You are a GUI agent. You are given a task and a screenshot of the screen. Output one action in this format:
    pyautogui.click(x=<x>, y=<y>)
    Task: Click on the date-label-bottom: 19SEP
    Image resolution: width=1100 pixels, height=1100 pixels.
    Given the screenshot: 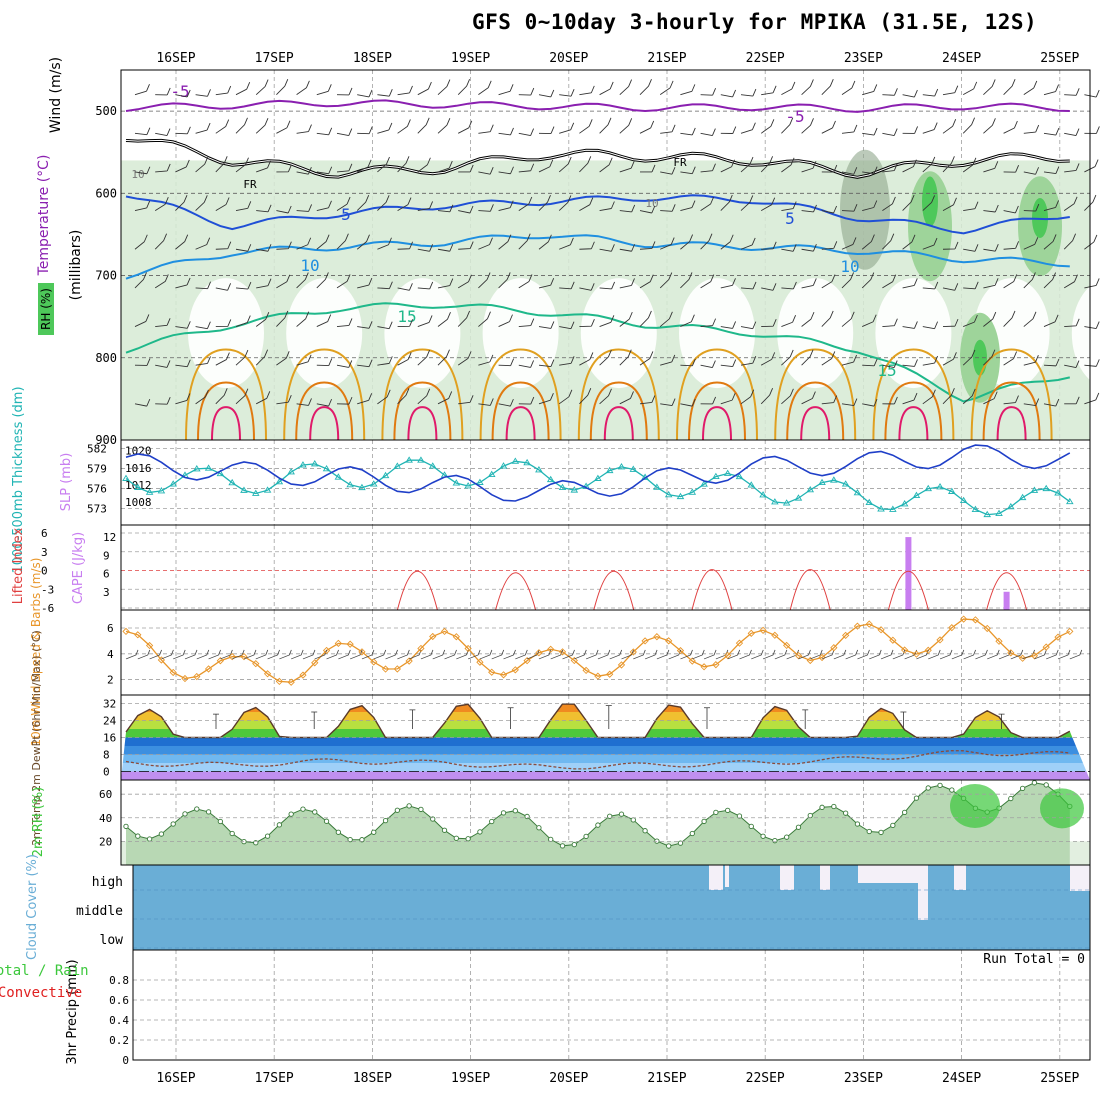 What is the action you would take?
    pyautogui.click(x=470, y=1078)
    